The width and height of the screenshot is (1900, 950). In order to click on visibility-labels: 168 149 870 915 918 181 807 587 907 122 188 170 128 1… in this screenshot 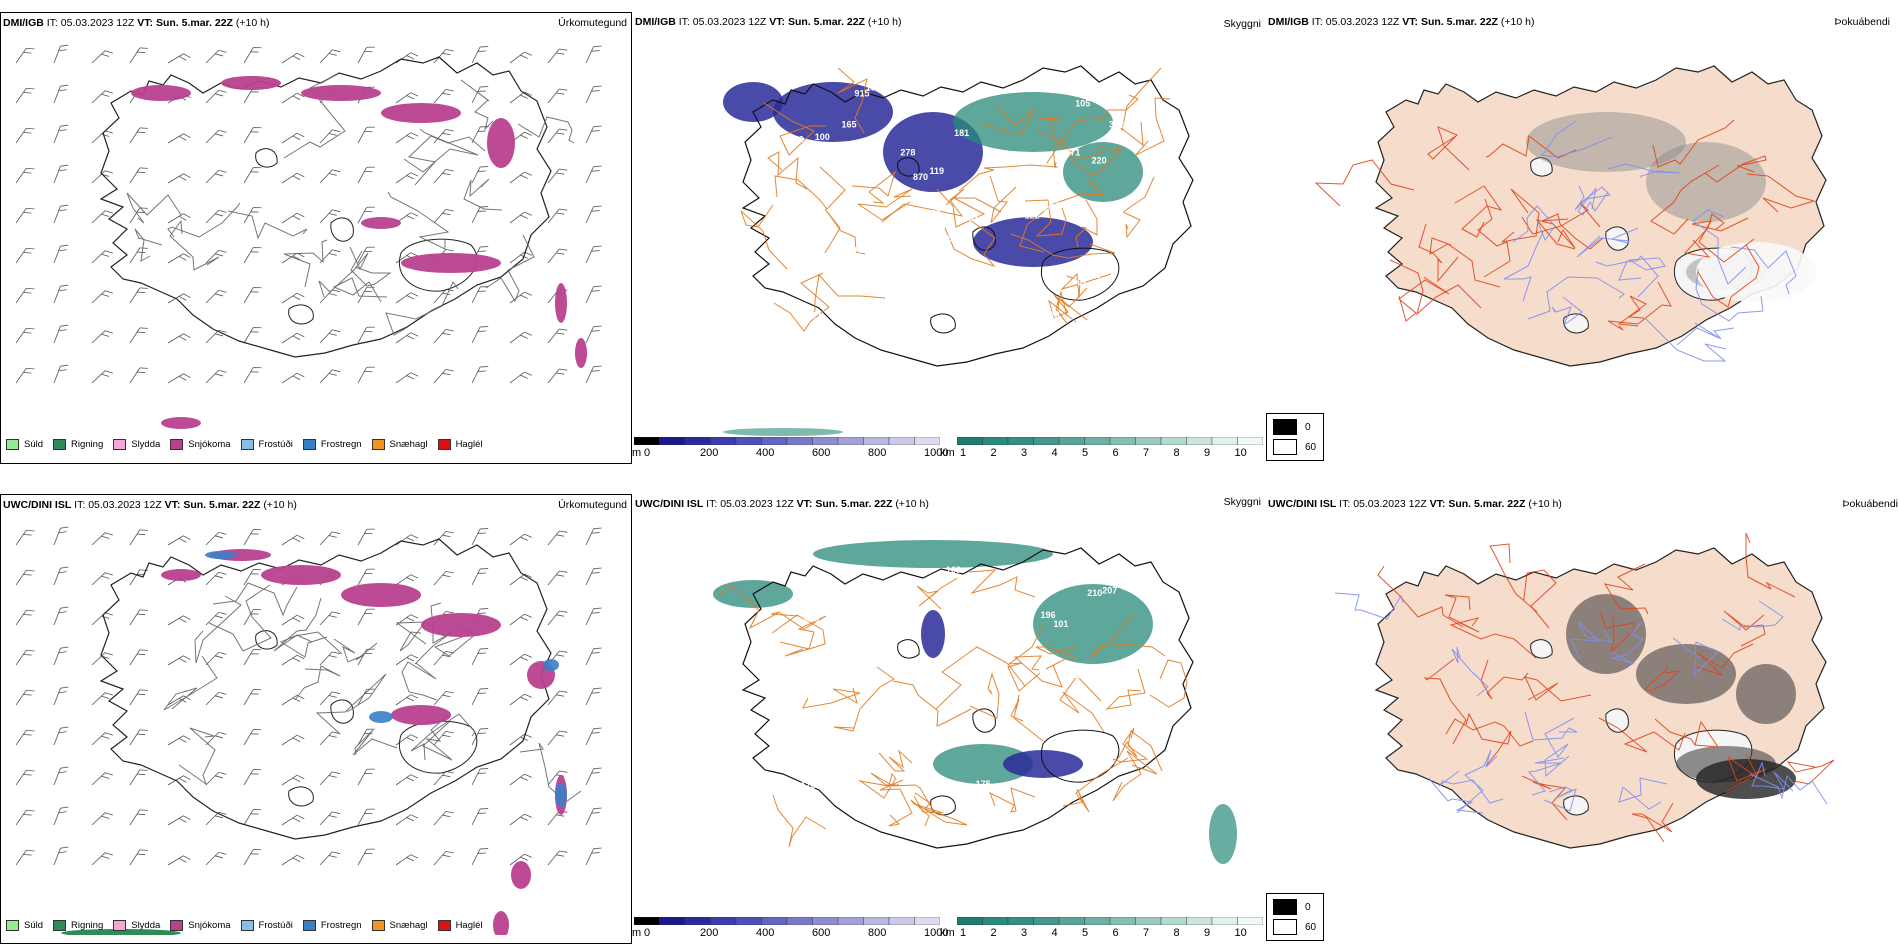, I will do `click(943, 205)`.